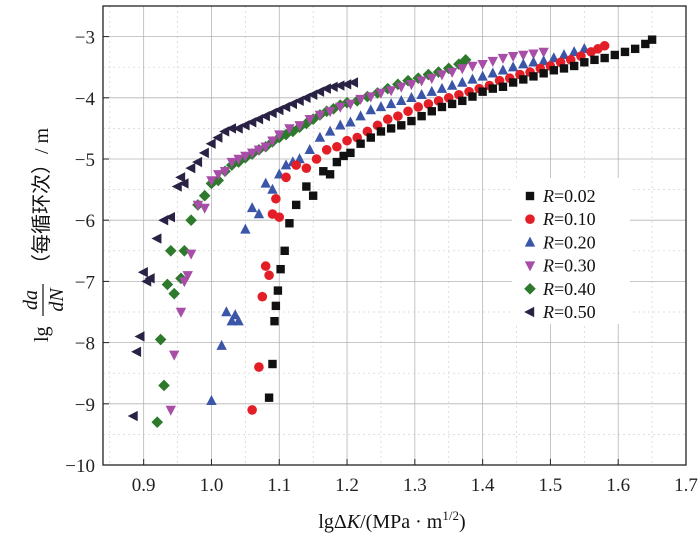  What do you see at coordinates (57, 299) in the screenshot?
I see `svg-text: dN` at bounding box center [57, 299].